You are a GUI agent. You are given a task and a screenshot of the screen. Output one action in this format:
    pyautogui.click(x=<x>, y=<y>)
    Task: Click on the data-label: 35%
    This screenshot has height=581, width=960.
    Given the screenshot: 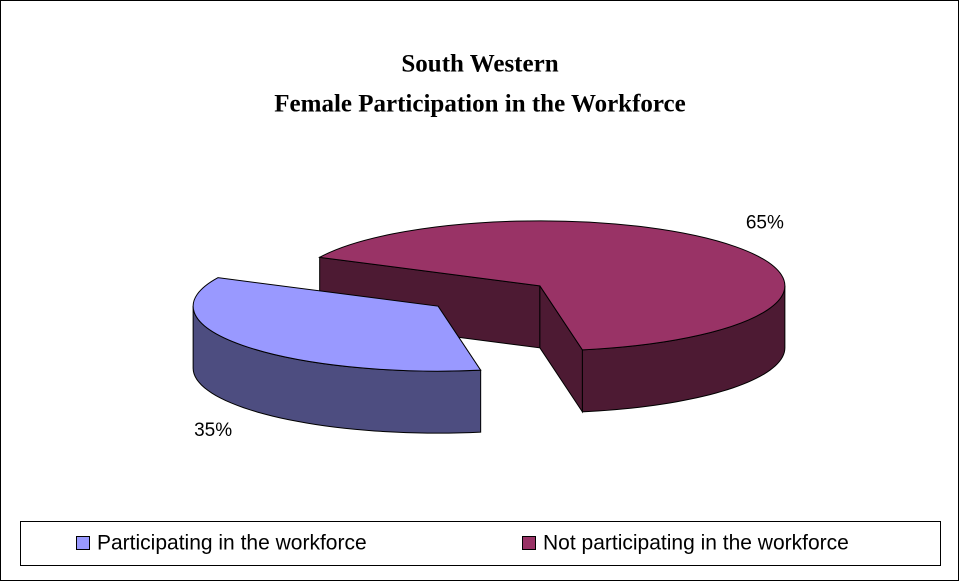 What is the action you would take?
    pyautogui.click(x=213, y=430)
    